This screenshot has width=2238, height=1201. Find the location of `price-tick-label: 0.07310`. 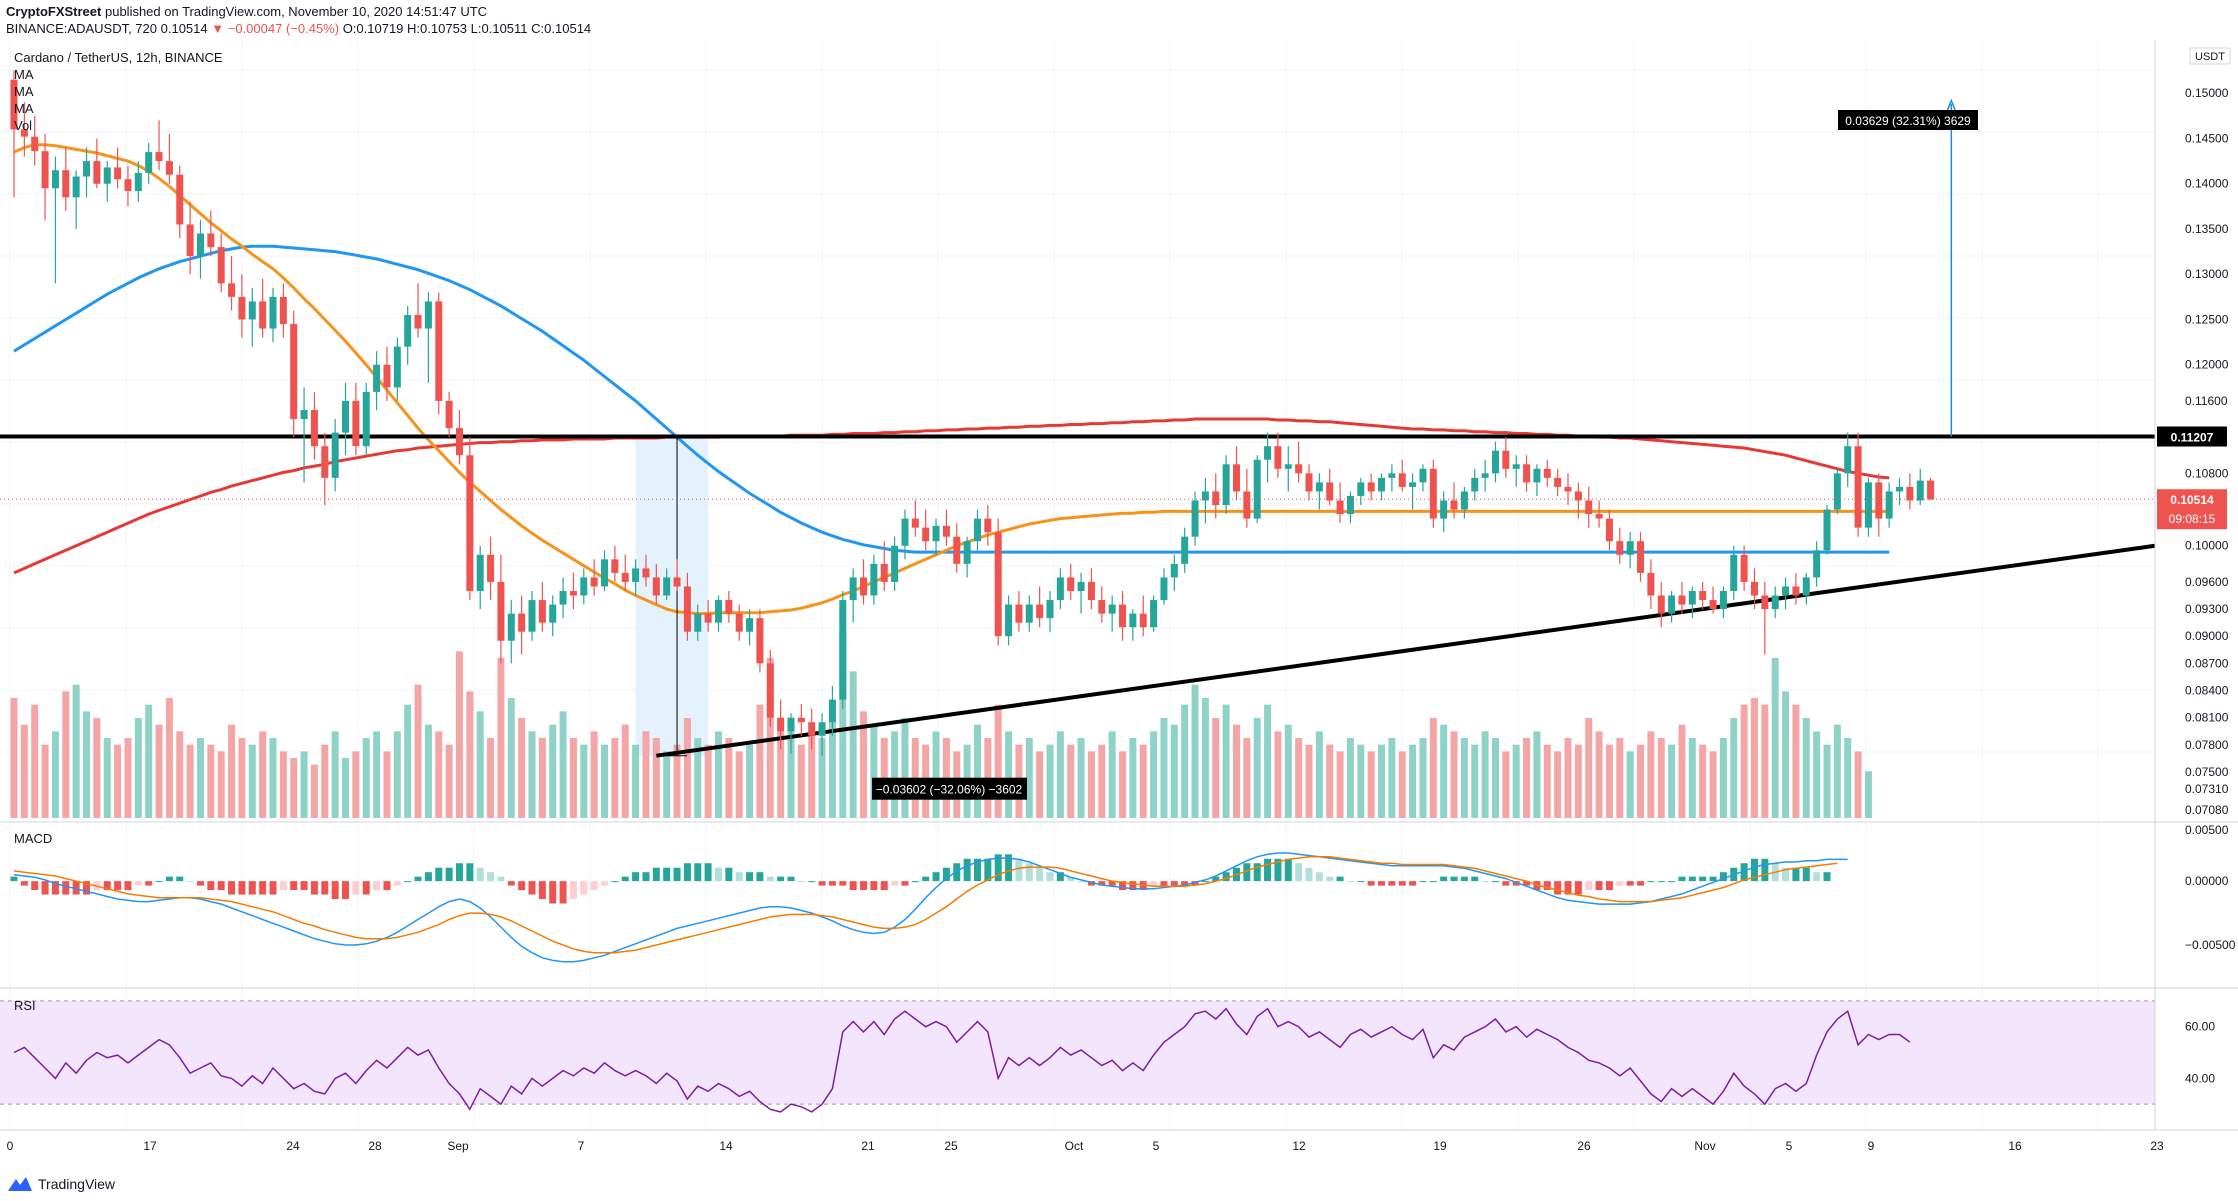

price-tick-label: 0.07310 is located at coordinates (2207, 789).